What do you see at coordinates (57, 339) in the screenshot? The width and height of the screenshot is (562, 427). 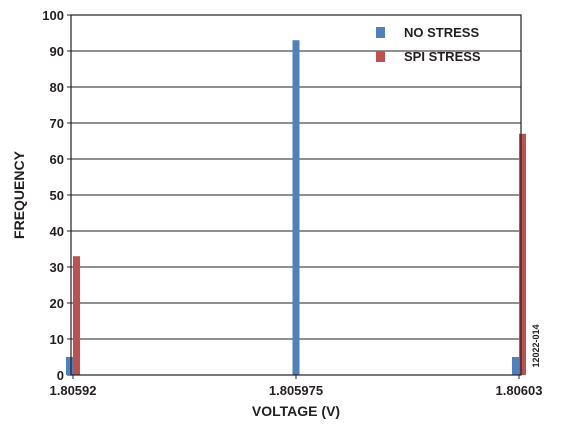 I see `y-tick-label: 10` at bounding box center [57, 339].